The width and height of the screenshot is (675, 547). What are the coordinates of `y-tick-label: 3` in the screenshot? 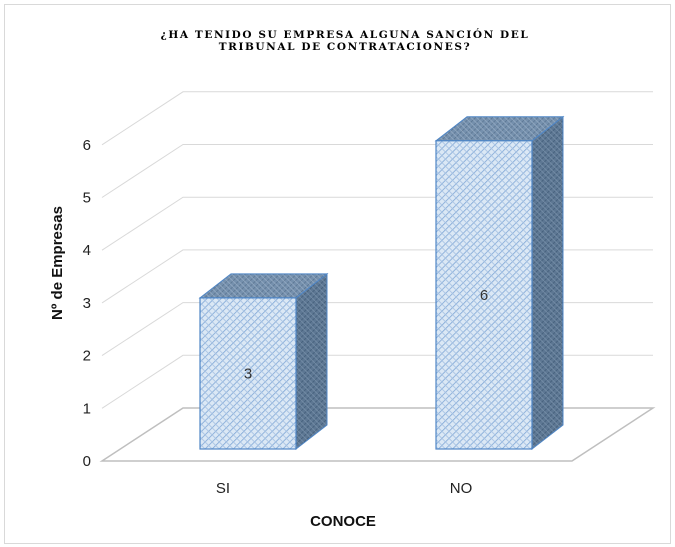 It's located at (87, 303).